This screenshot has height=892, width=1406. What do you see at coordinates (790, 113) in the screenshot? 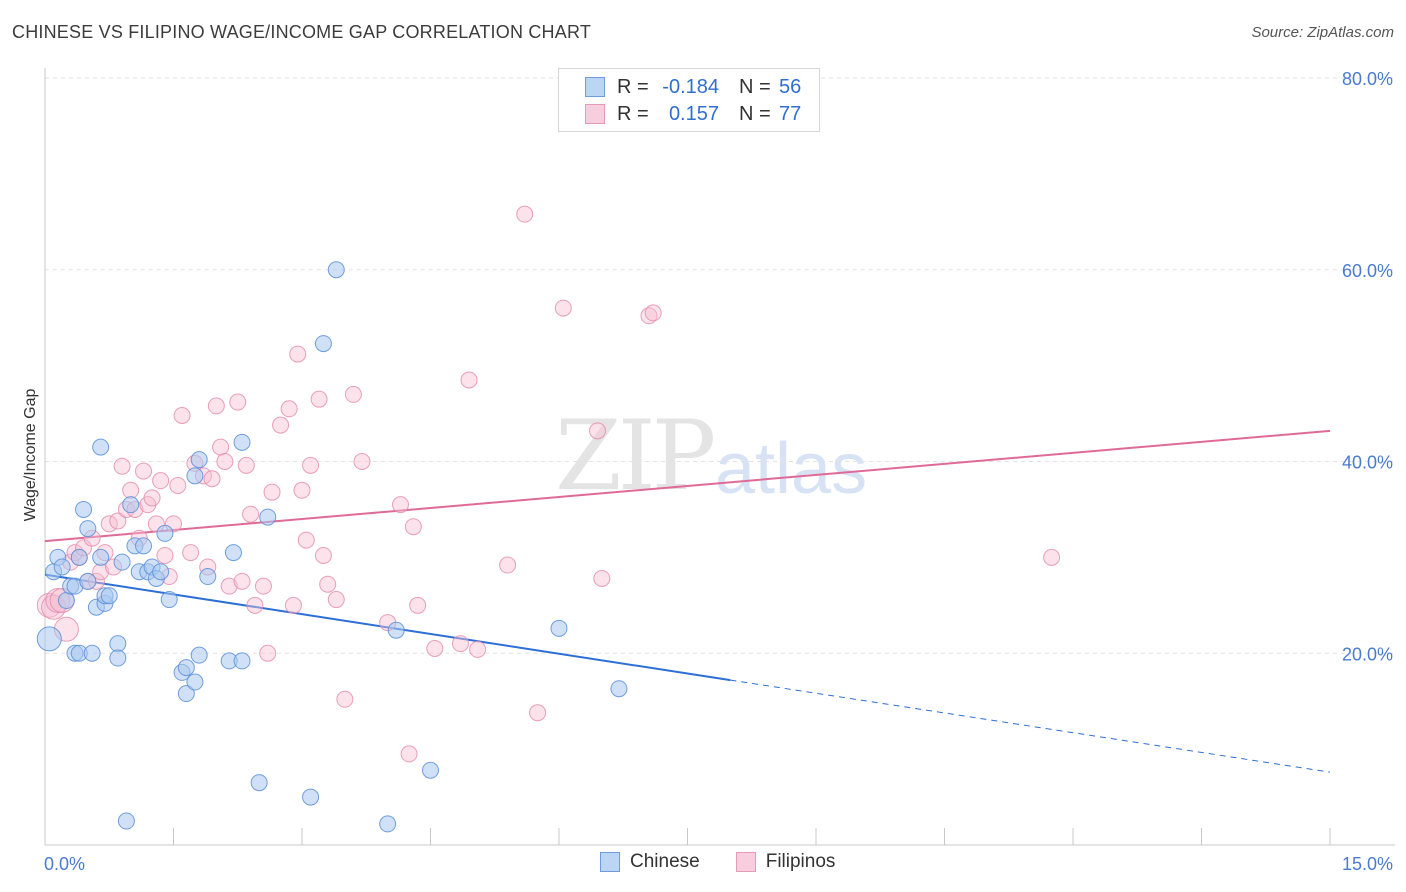
I see `filipino-n-value: 77` at bounding box center [790, 113].